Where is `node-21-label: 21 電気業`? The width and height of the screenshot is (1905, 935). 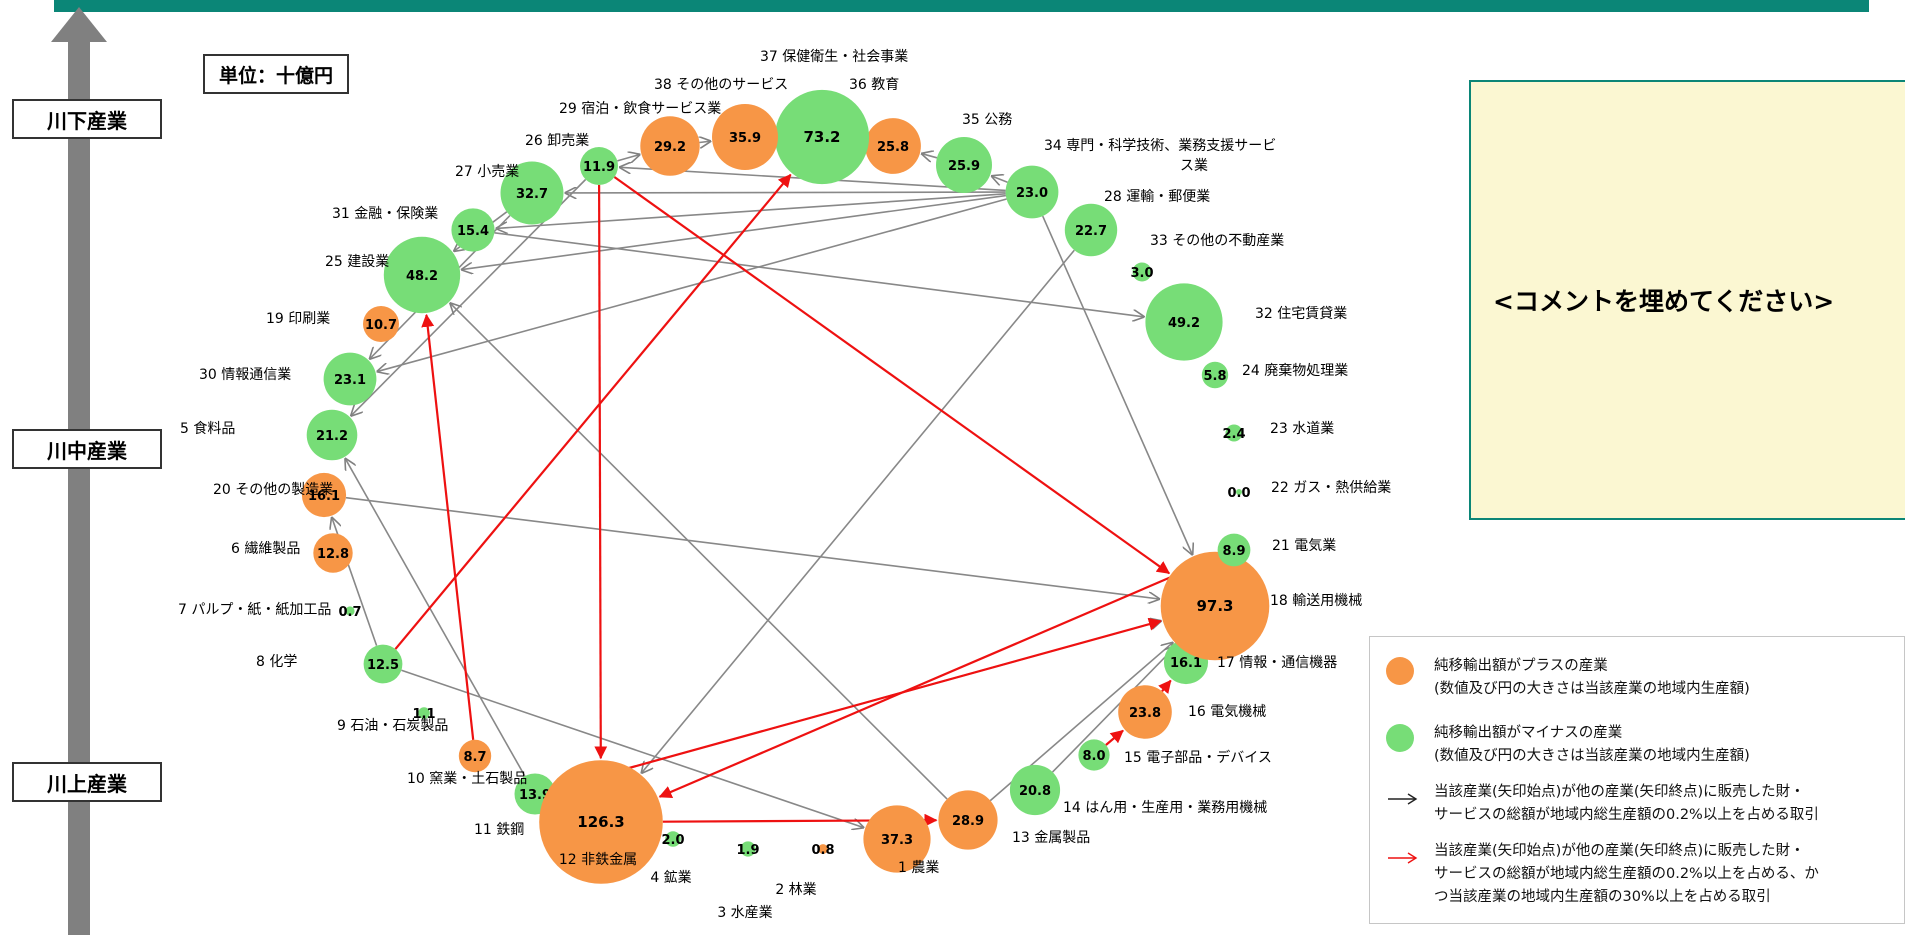
node-21-label: 21 電気業 is located at coordinates (1304, 546).